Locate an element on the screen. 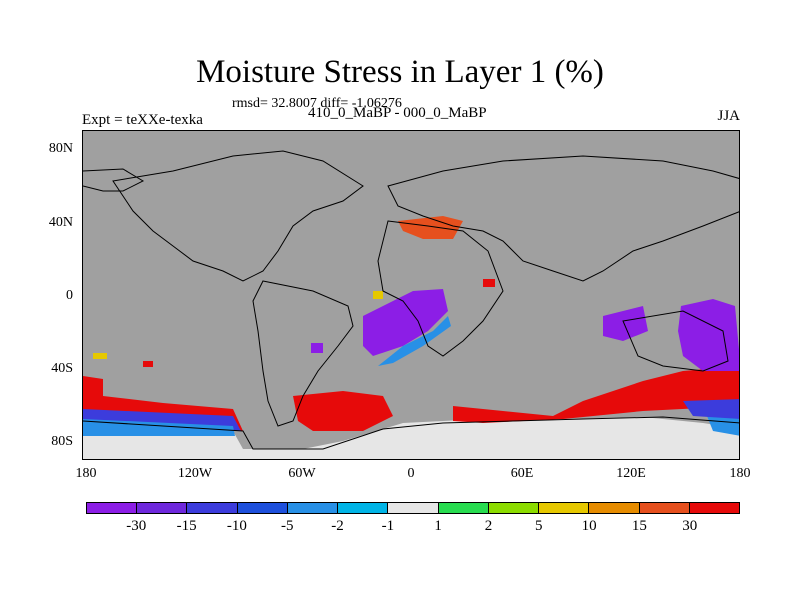 This screenshot has height=600, width=800. lon-label-180e: 180 is located at coordinates (740, 473).